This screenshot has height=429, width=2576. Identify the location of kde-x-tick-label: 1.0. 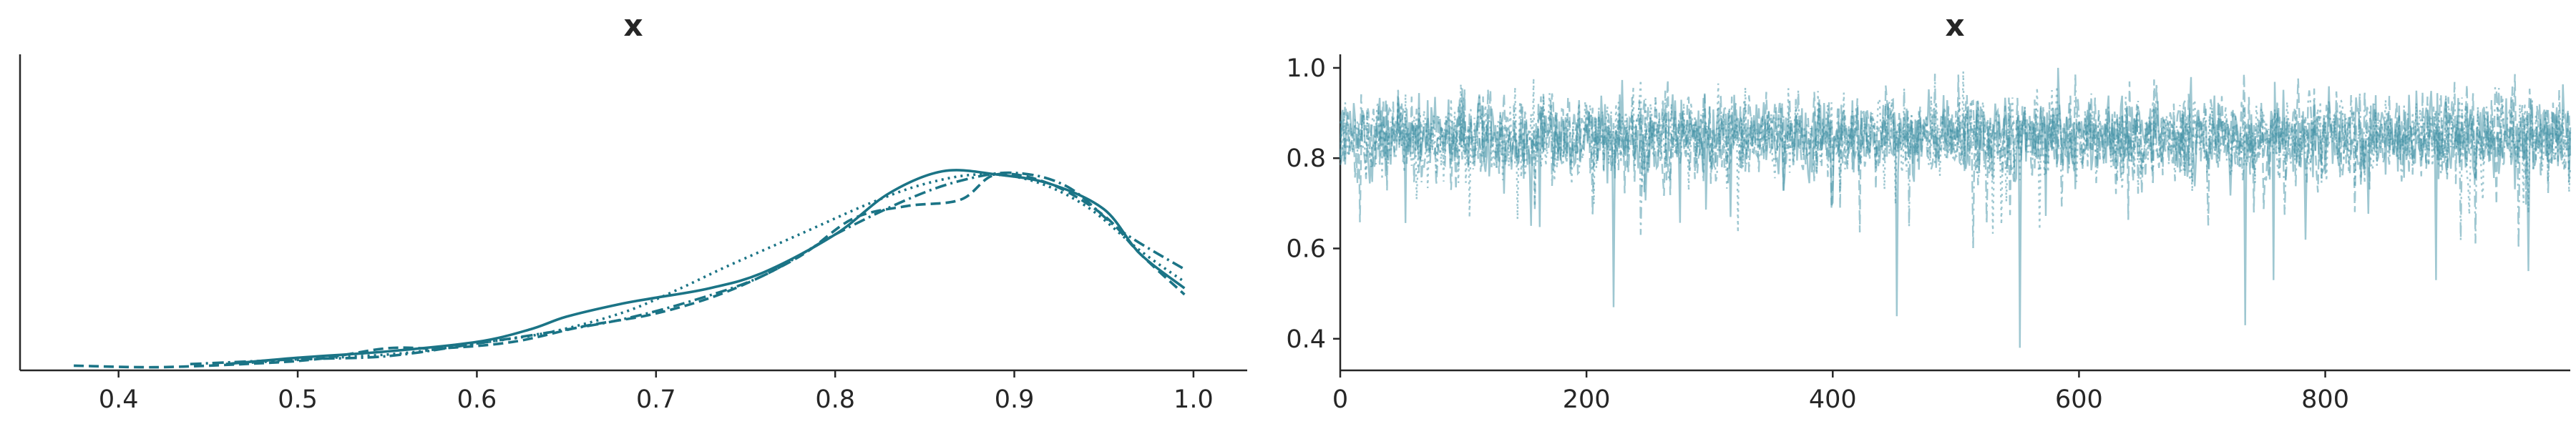
(1194, 399).